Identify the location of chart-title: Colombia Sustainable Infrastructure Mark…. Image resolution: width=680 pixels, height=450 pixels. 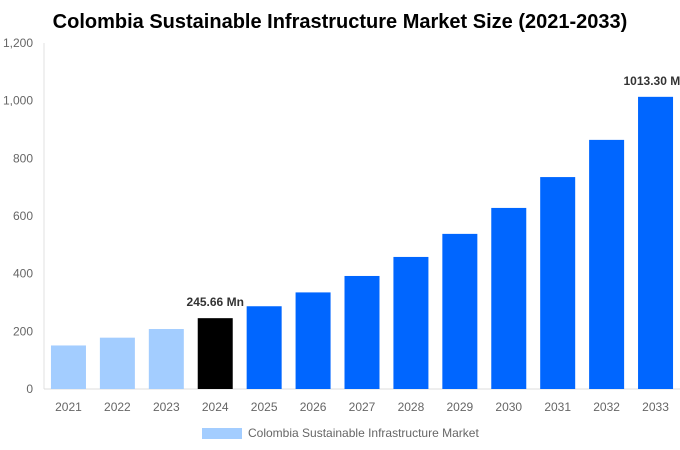
(340, 22).